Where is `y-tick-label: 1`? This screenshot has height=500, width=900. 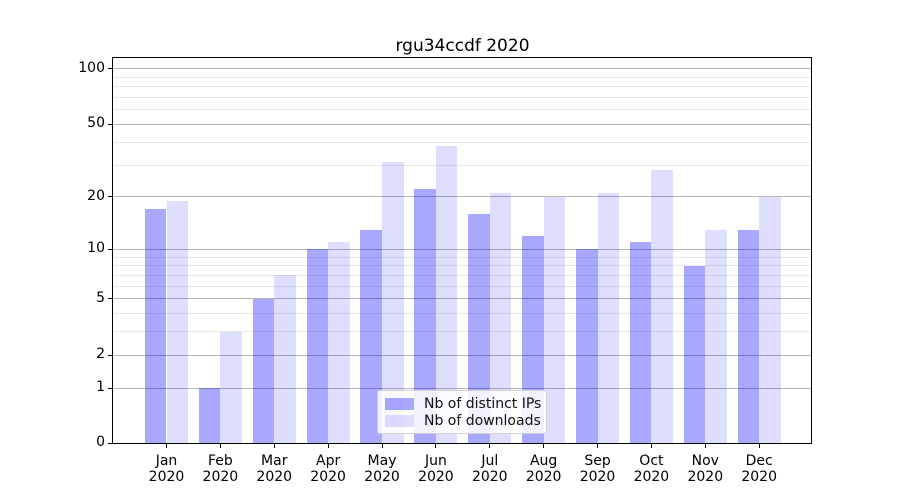
y-tick-label: 1 is located at coordinates (100, 387).